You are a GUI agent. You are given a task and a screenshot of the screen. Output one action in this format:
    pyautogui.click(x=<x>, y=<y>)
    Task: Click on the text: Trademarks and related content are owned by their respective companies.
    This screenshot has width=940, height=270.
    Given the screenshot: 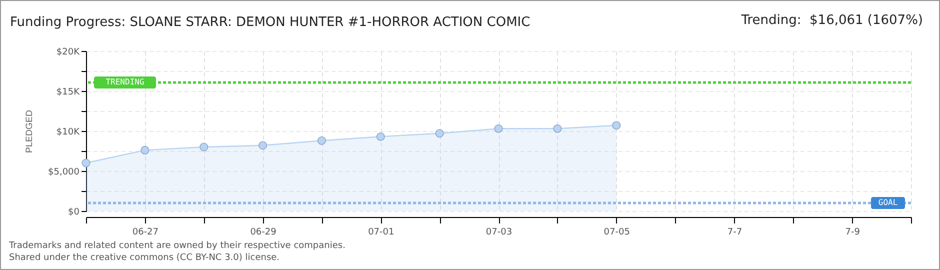 What is the action you would take?
    pyautogui.click(x=177, y=246)
    